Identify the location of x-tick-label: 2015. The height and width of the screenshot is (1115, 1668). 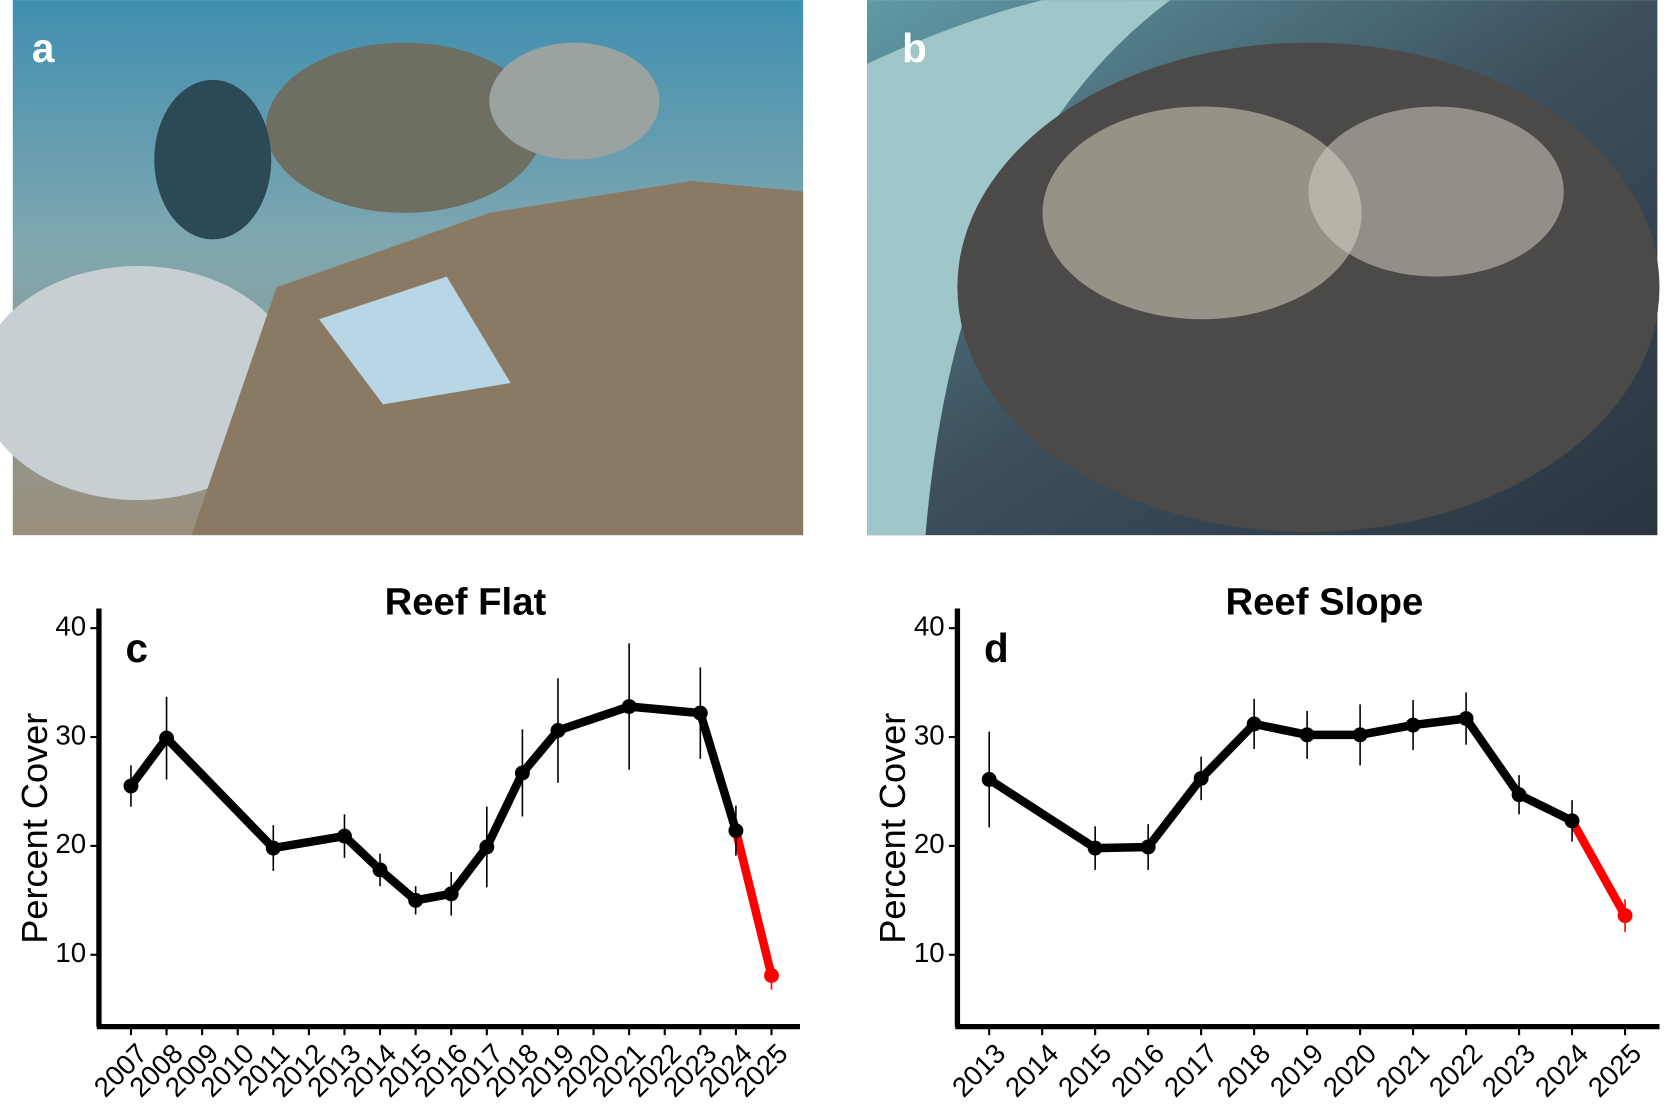
(1084, 1070).